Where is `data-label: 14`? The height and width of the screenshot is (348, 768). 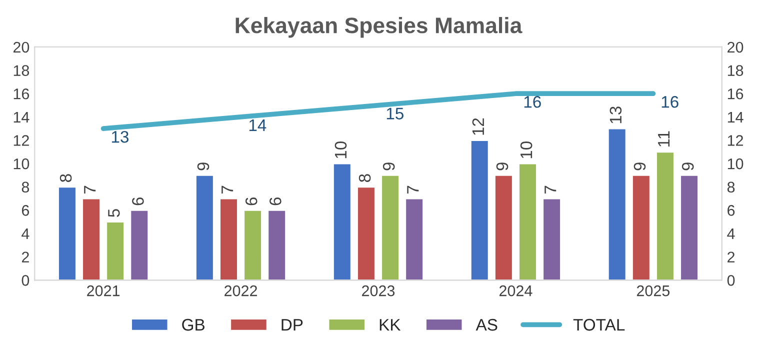
data-label: 14 is located at coordinates (257, 125).